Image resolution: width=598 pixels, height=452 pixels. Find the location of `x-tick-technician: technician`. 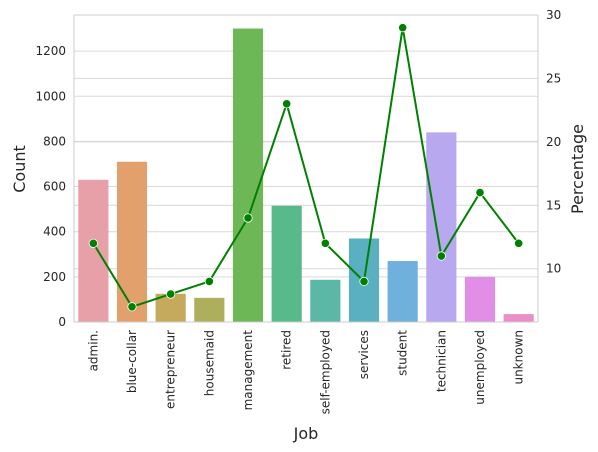

x-tick-technician: technician is located at coordinates (441, 361).